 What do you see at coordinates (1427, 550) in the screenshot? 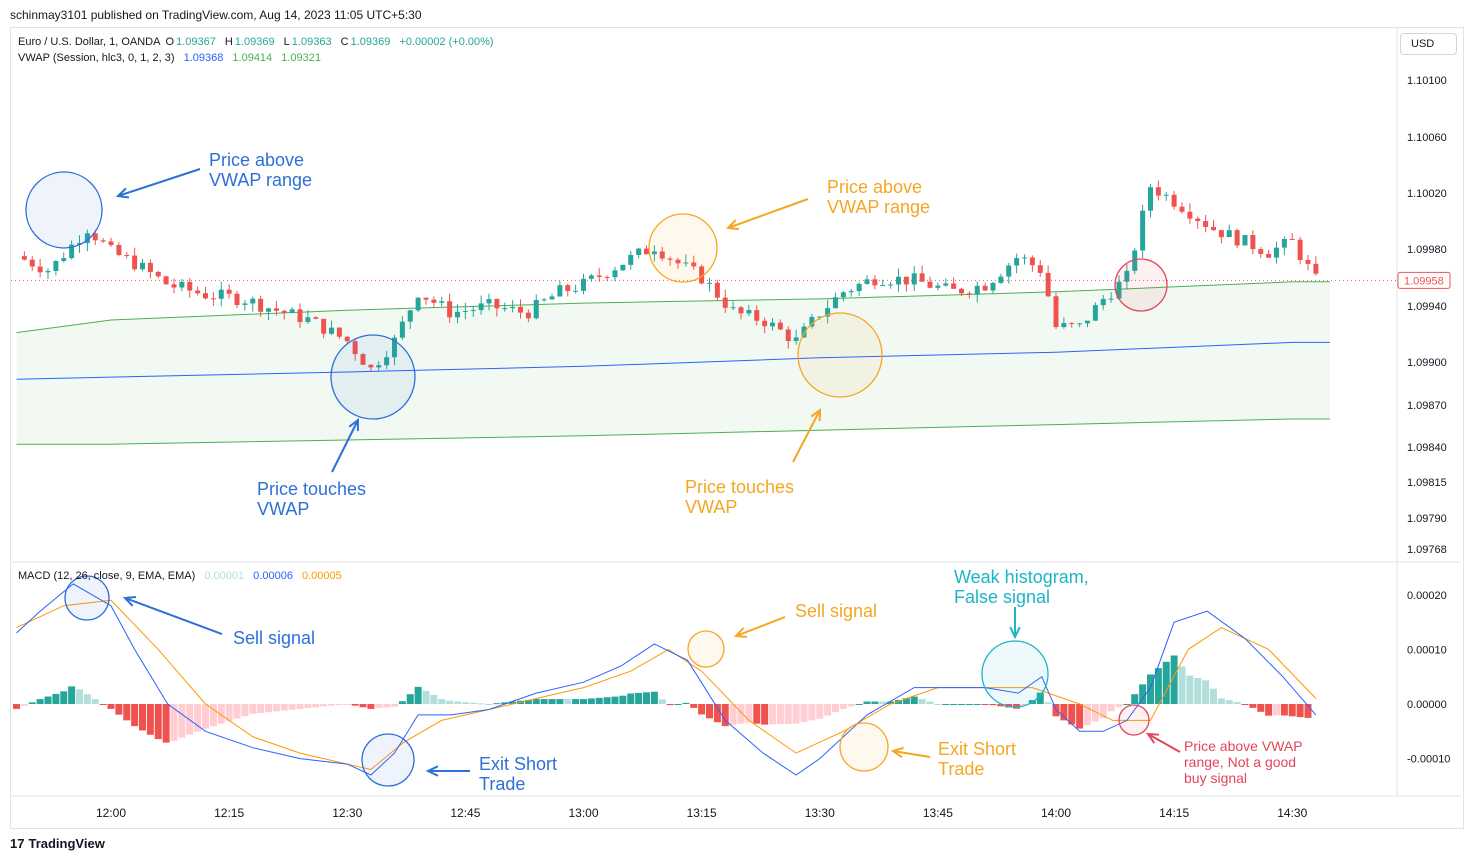
I see `price-tick-label: 1.09768` at bounding box center [1427, 550].